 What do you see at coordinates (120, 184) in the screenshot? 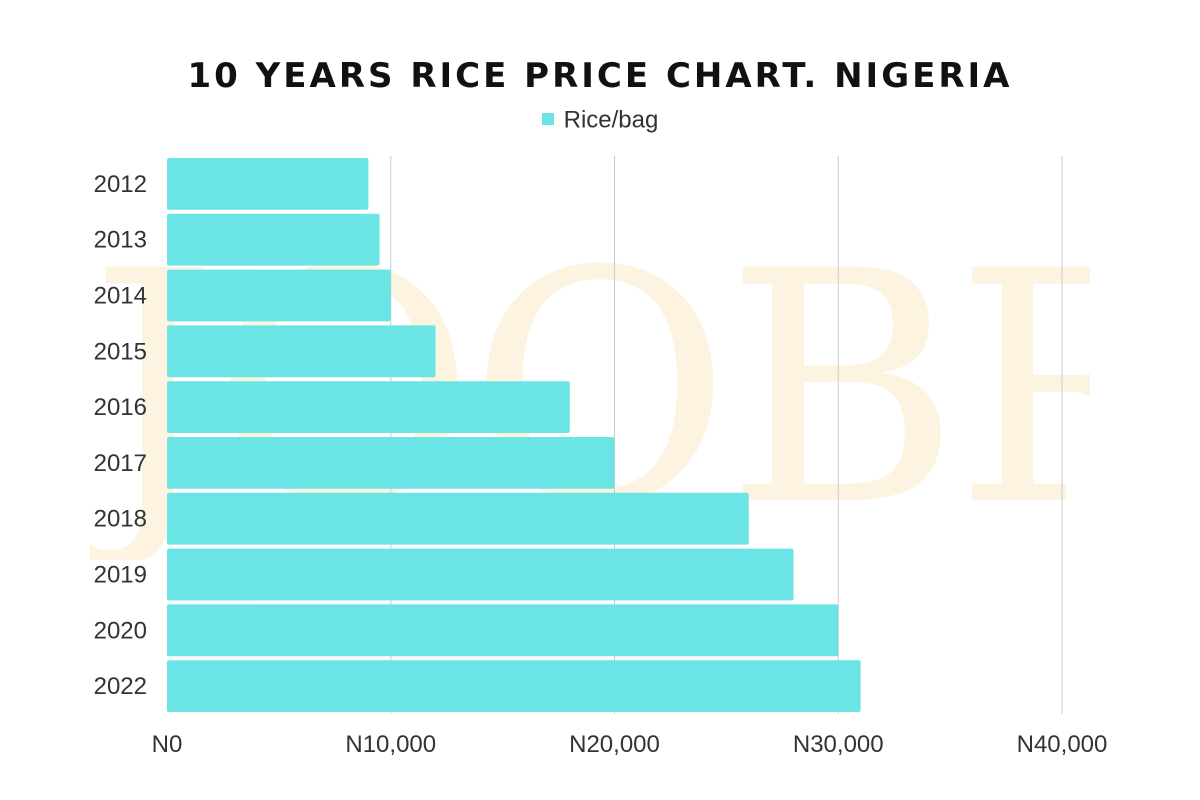
I see `y-tick-label: 2012` at bounding box center [120, 184].